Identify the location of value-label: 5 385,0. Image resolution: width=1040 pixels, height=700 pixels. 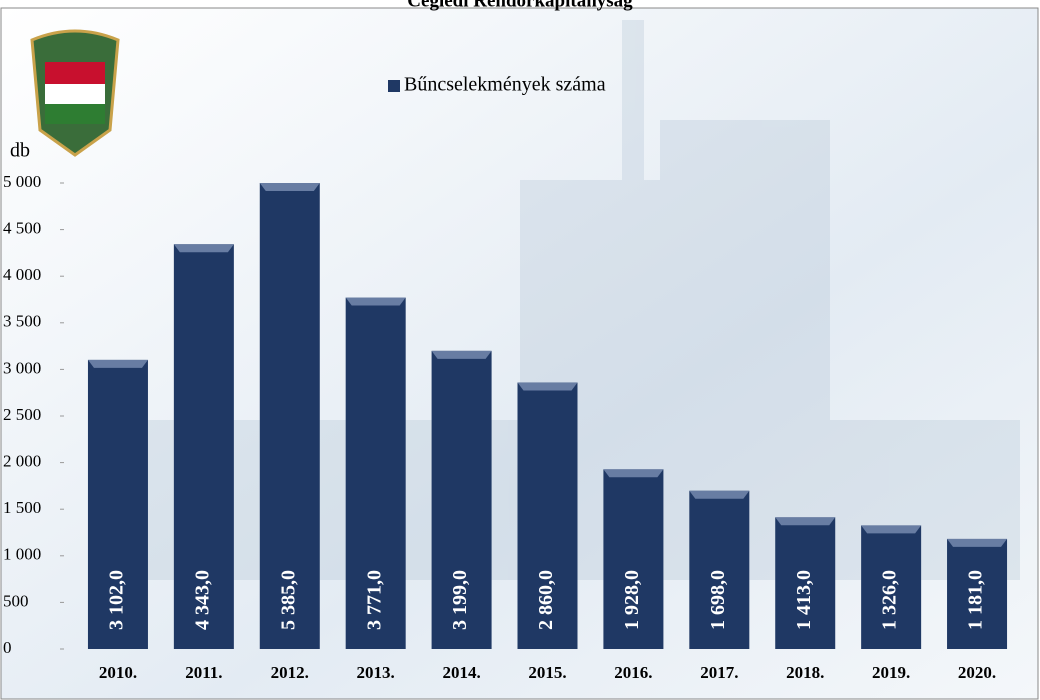
(288, 600).